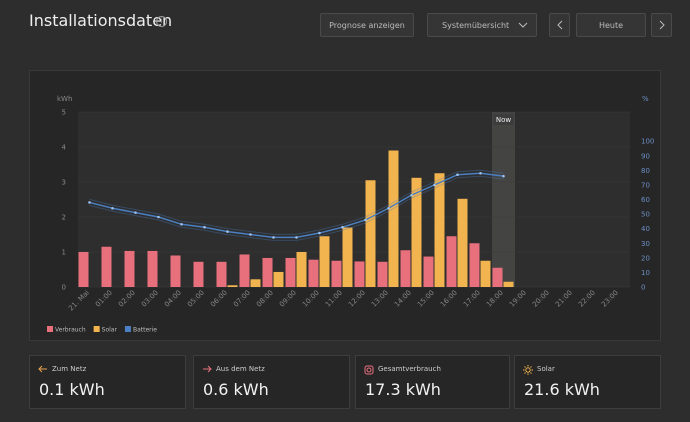  I want to click on now-badge, so click(503, 119).